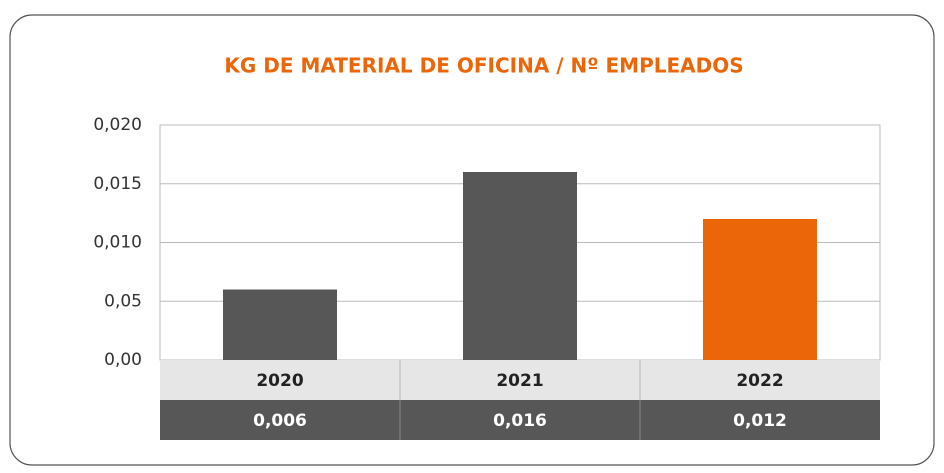 The height and width of the screenshot is (473, 944). Describe the element at coordinates (117, 125) in the screenshot. I see `y-tick-label: 0,020` at that location.